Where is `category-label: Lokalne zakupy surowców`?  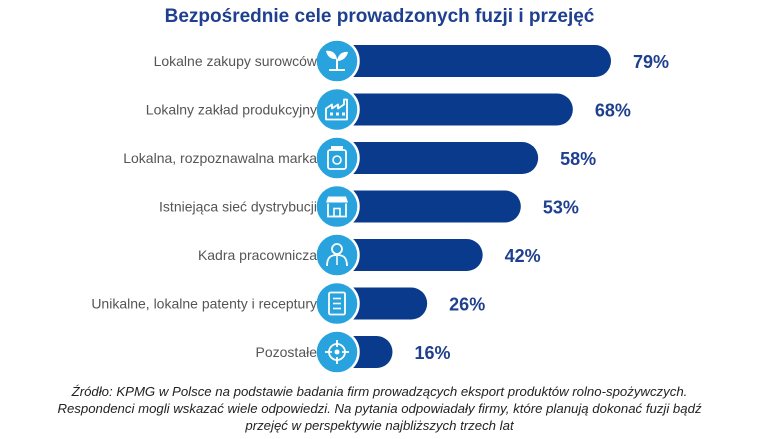 category-label: Lokalne zakupy surowców is located at coordinates (236, 61).